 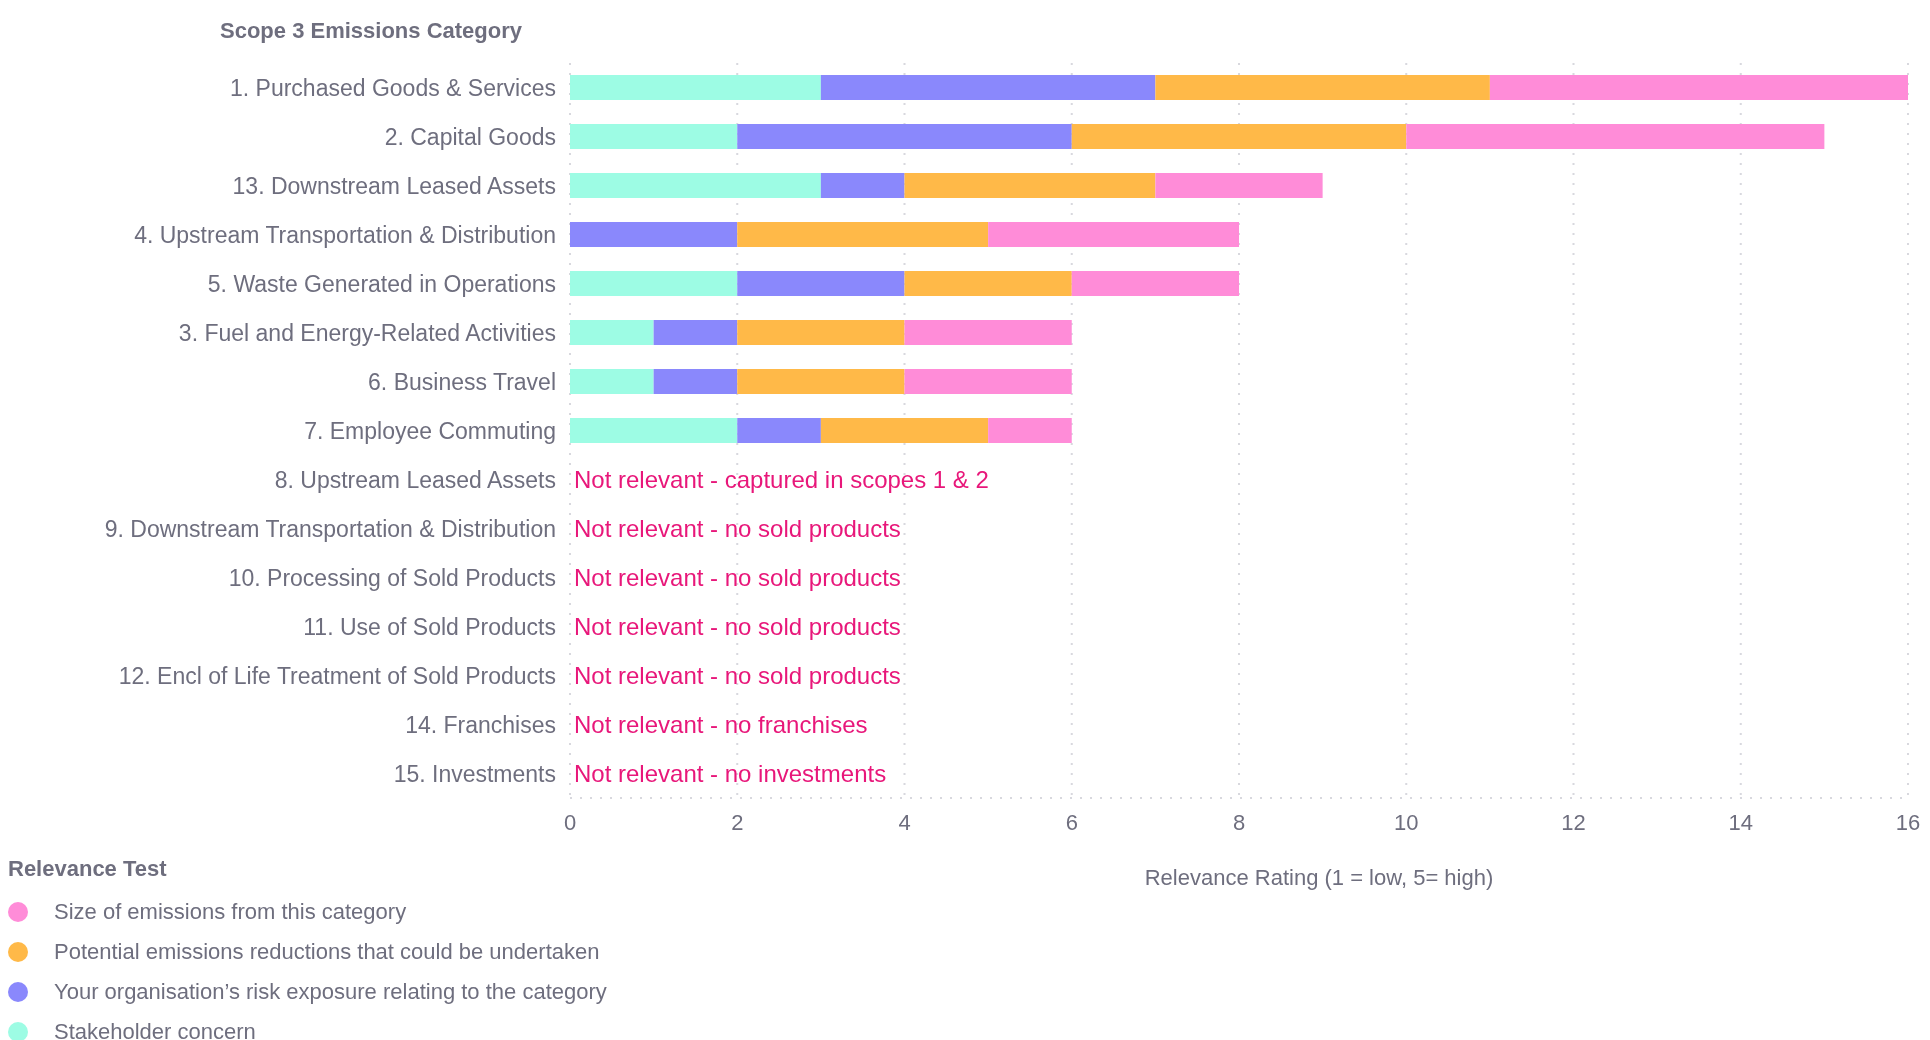 What do you see at coordinates (394, 185) in the screenshot?
I see `y-tick-label: 13. Downstream Leased Assets` at bounding box center [394, 185].